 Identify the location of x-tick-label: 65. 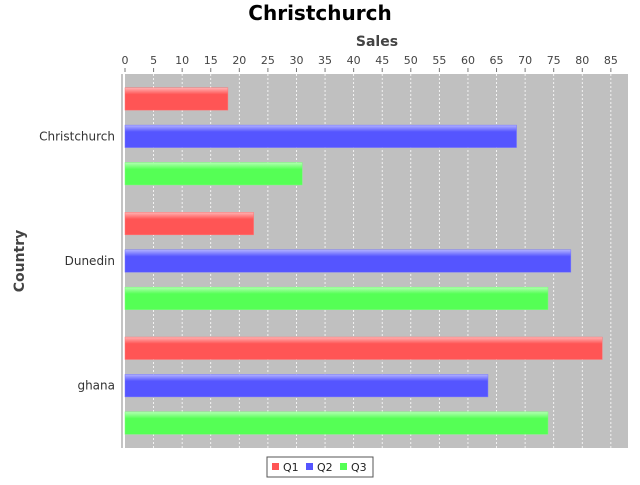
(497, 60).